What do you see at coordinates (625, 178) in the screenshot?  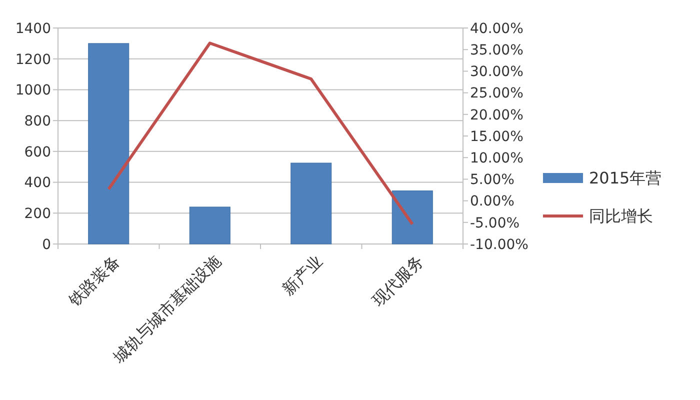 I see `legend-label: 2015年营` at bounding box center [625, 178].